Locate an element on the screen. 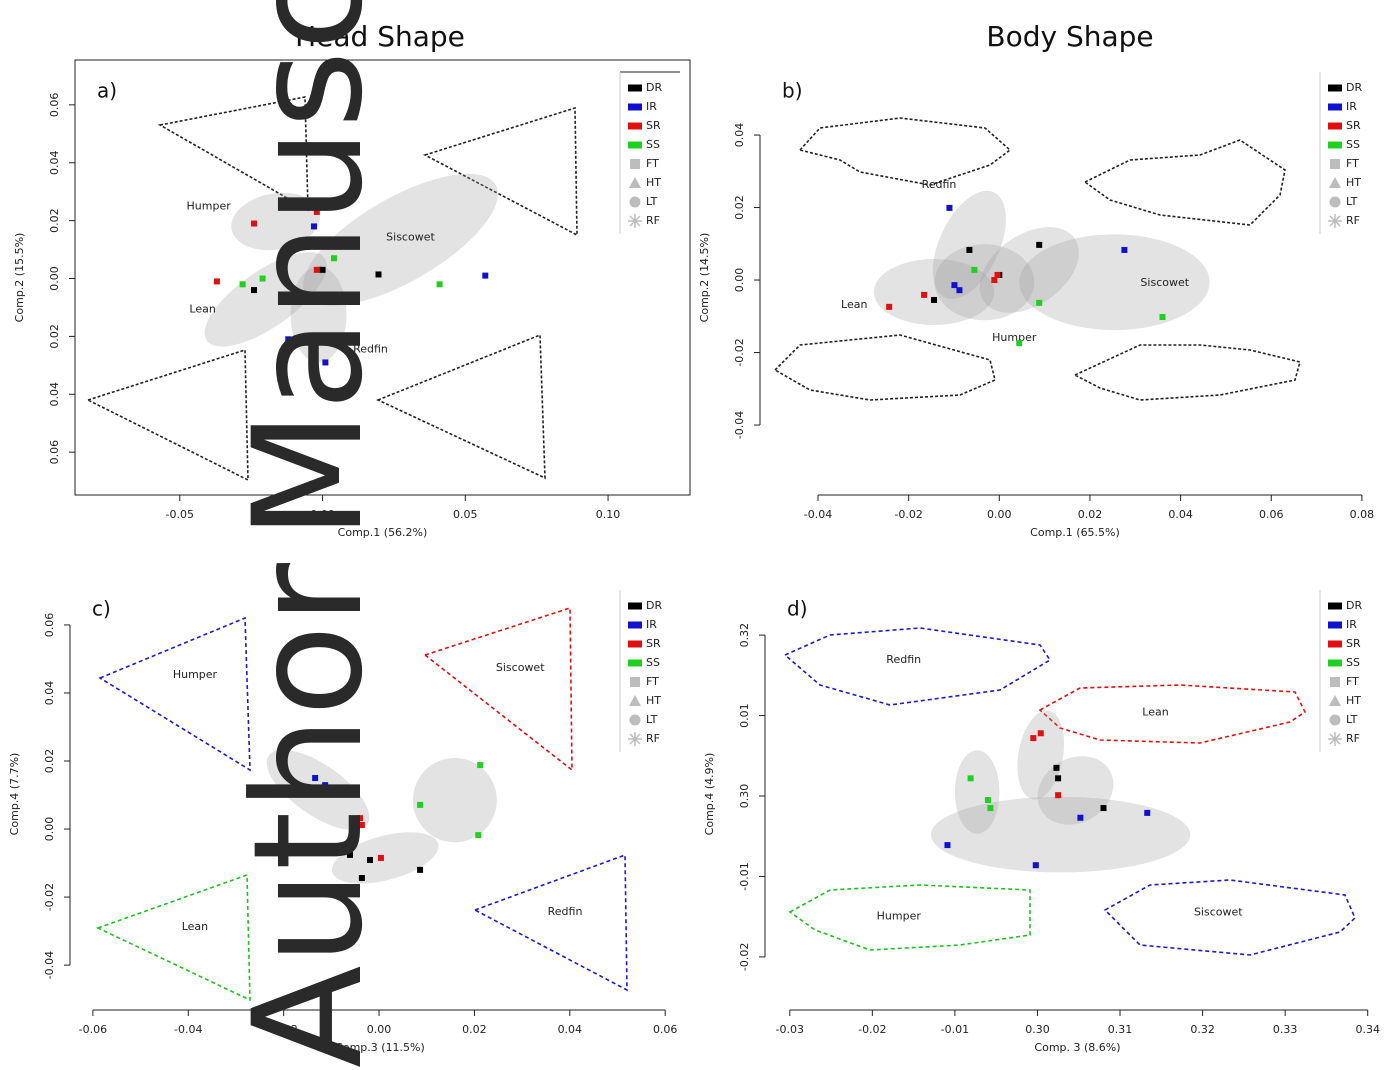 This screenshot has width=1399, height=1070. x-tick-label: -0.06 is located at coordinates (93, 1029).